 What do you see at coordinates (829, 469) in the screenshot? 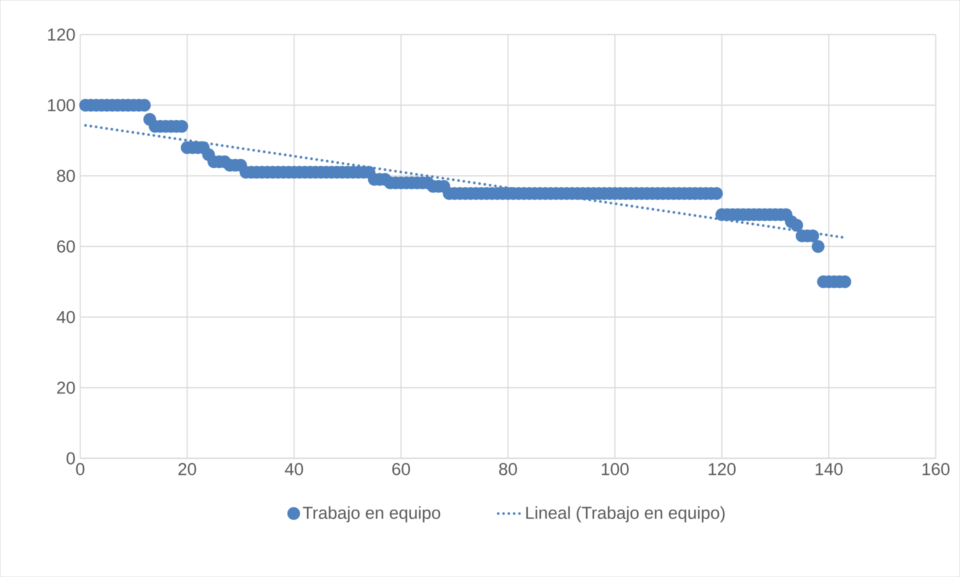
I see `x-tick-label: 140` at bounding box center [829, 469].